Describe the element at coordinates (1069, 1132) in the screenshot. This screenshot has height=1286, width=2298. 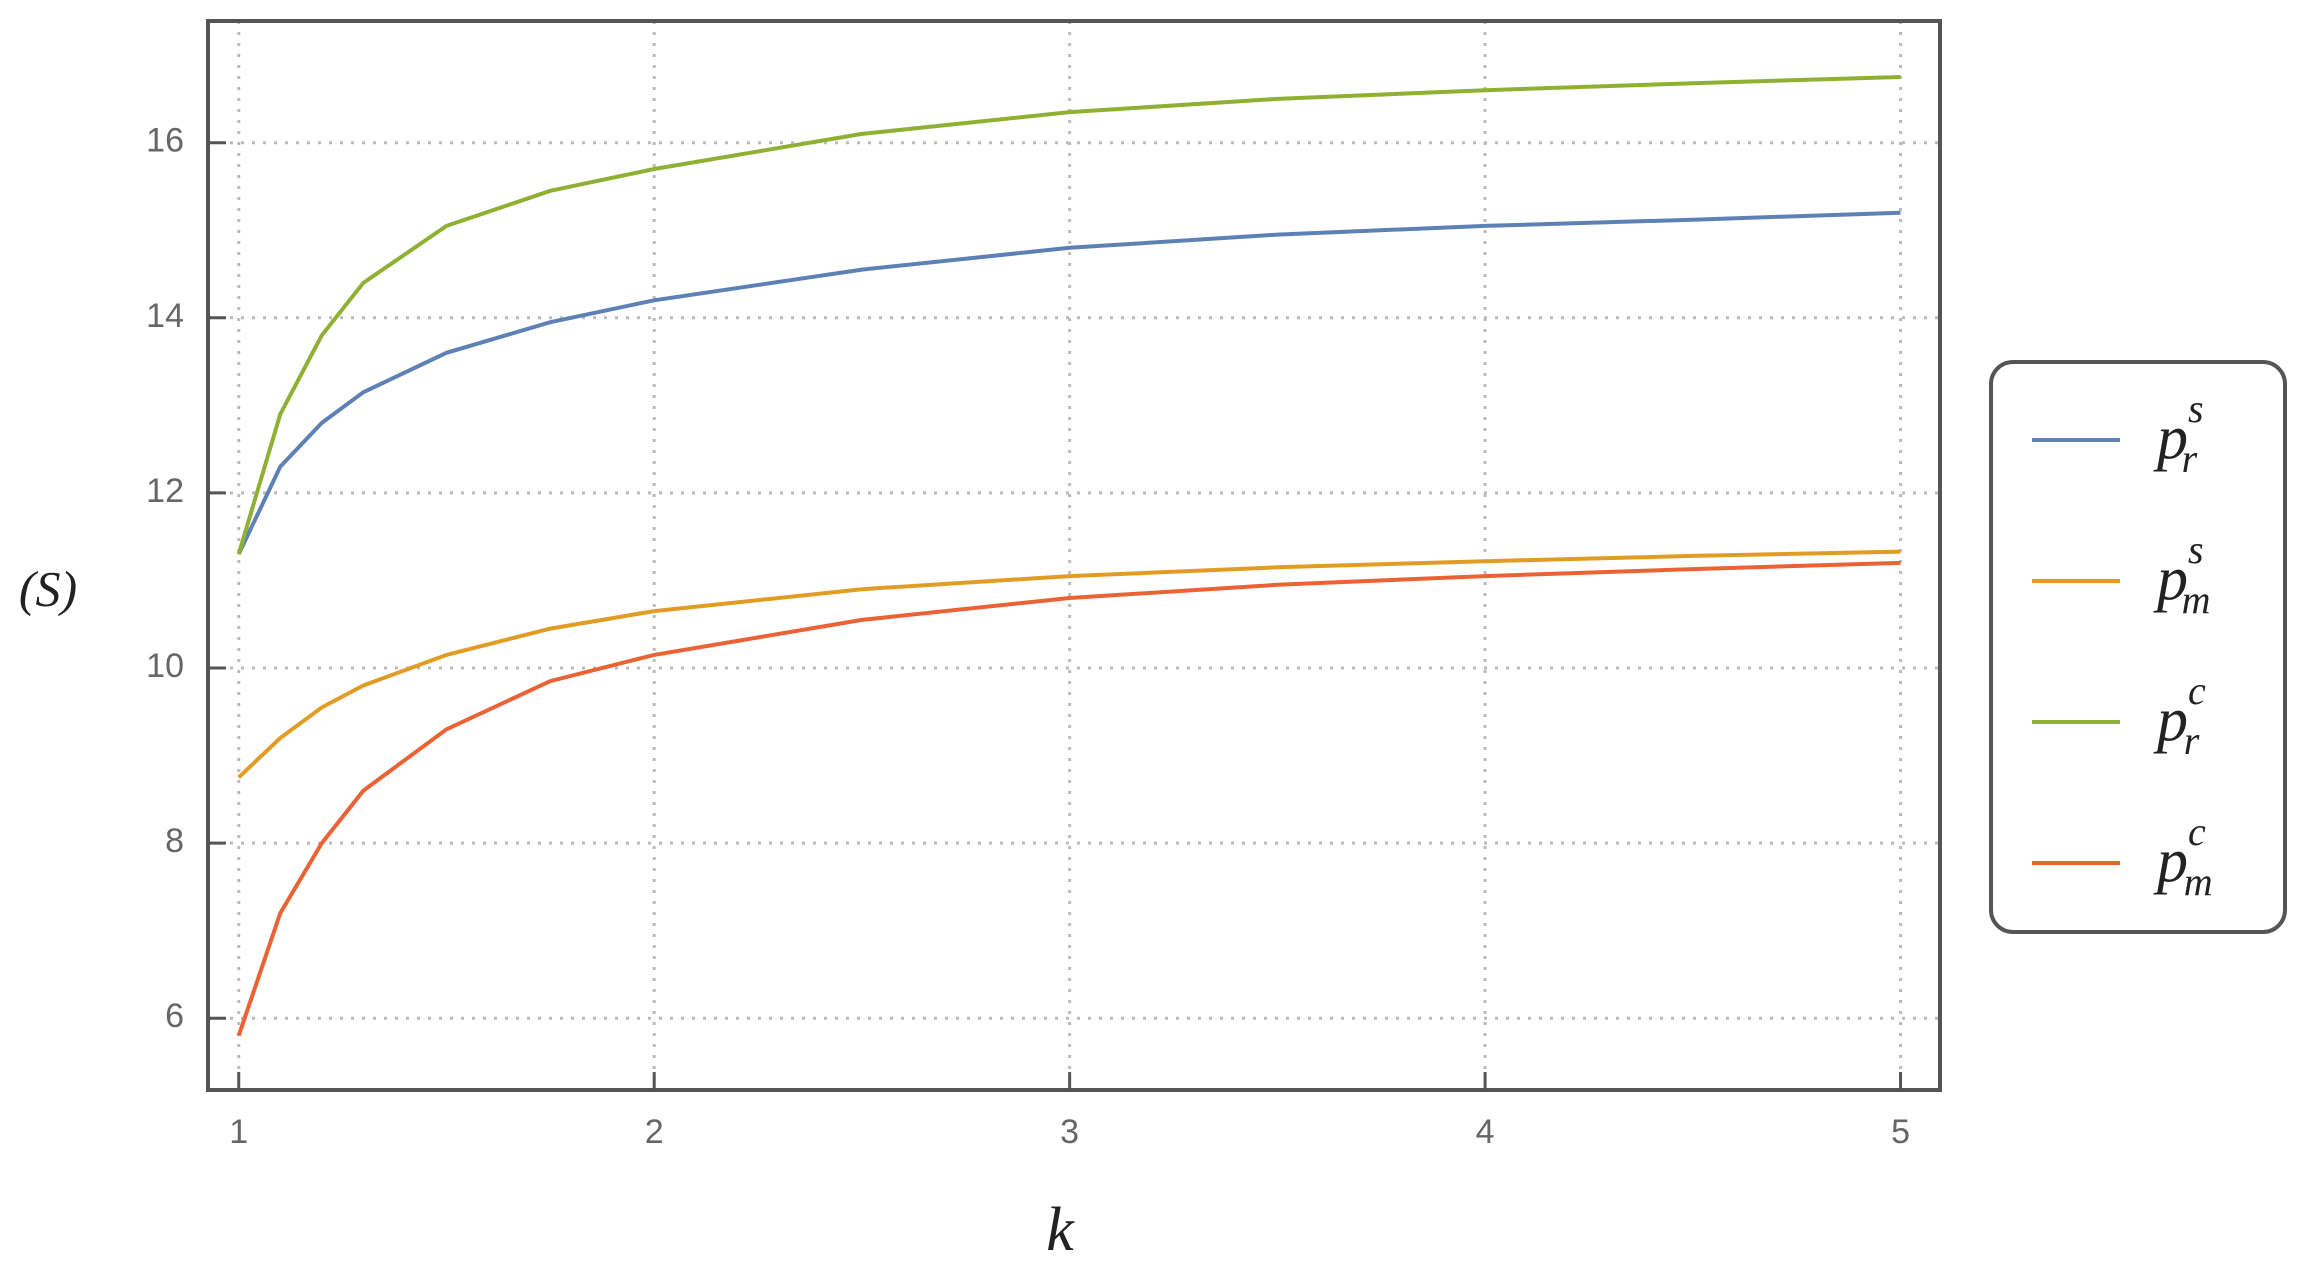
I see `x-tick-label: 3` at that location.